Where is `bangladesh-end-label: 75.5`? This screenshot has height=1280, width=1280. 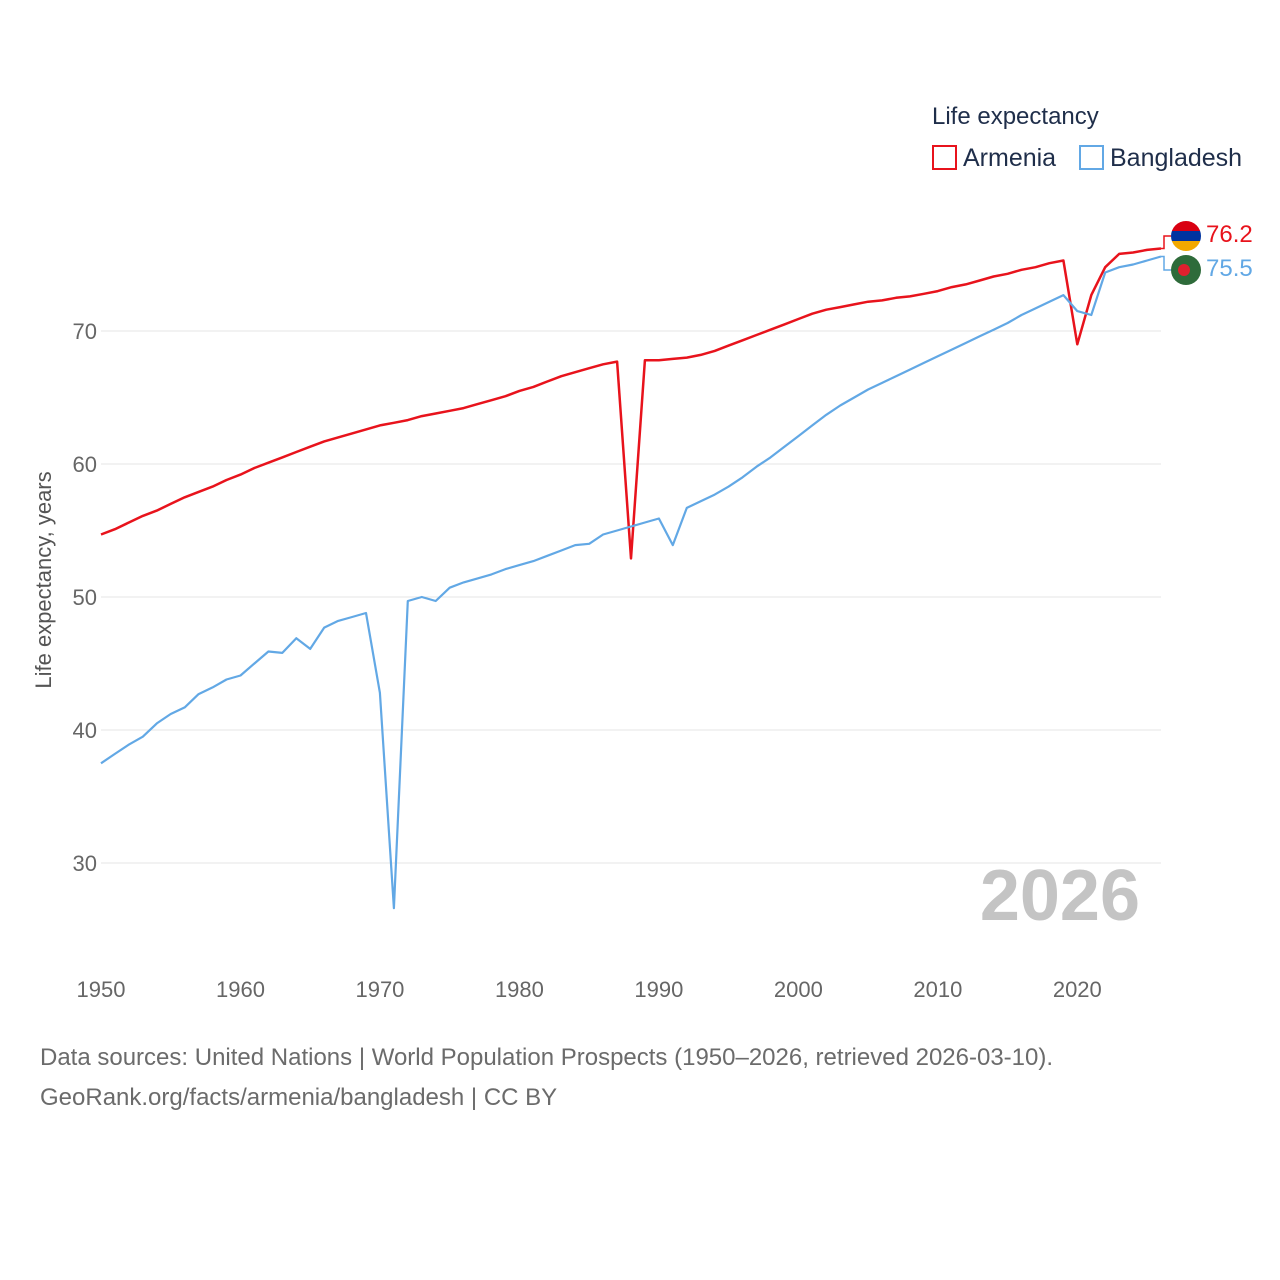 bangladesh-end-label: 75.5 is located at coordinates (1229, 268).